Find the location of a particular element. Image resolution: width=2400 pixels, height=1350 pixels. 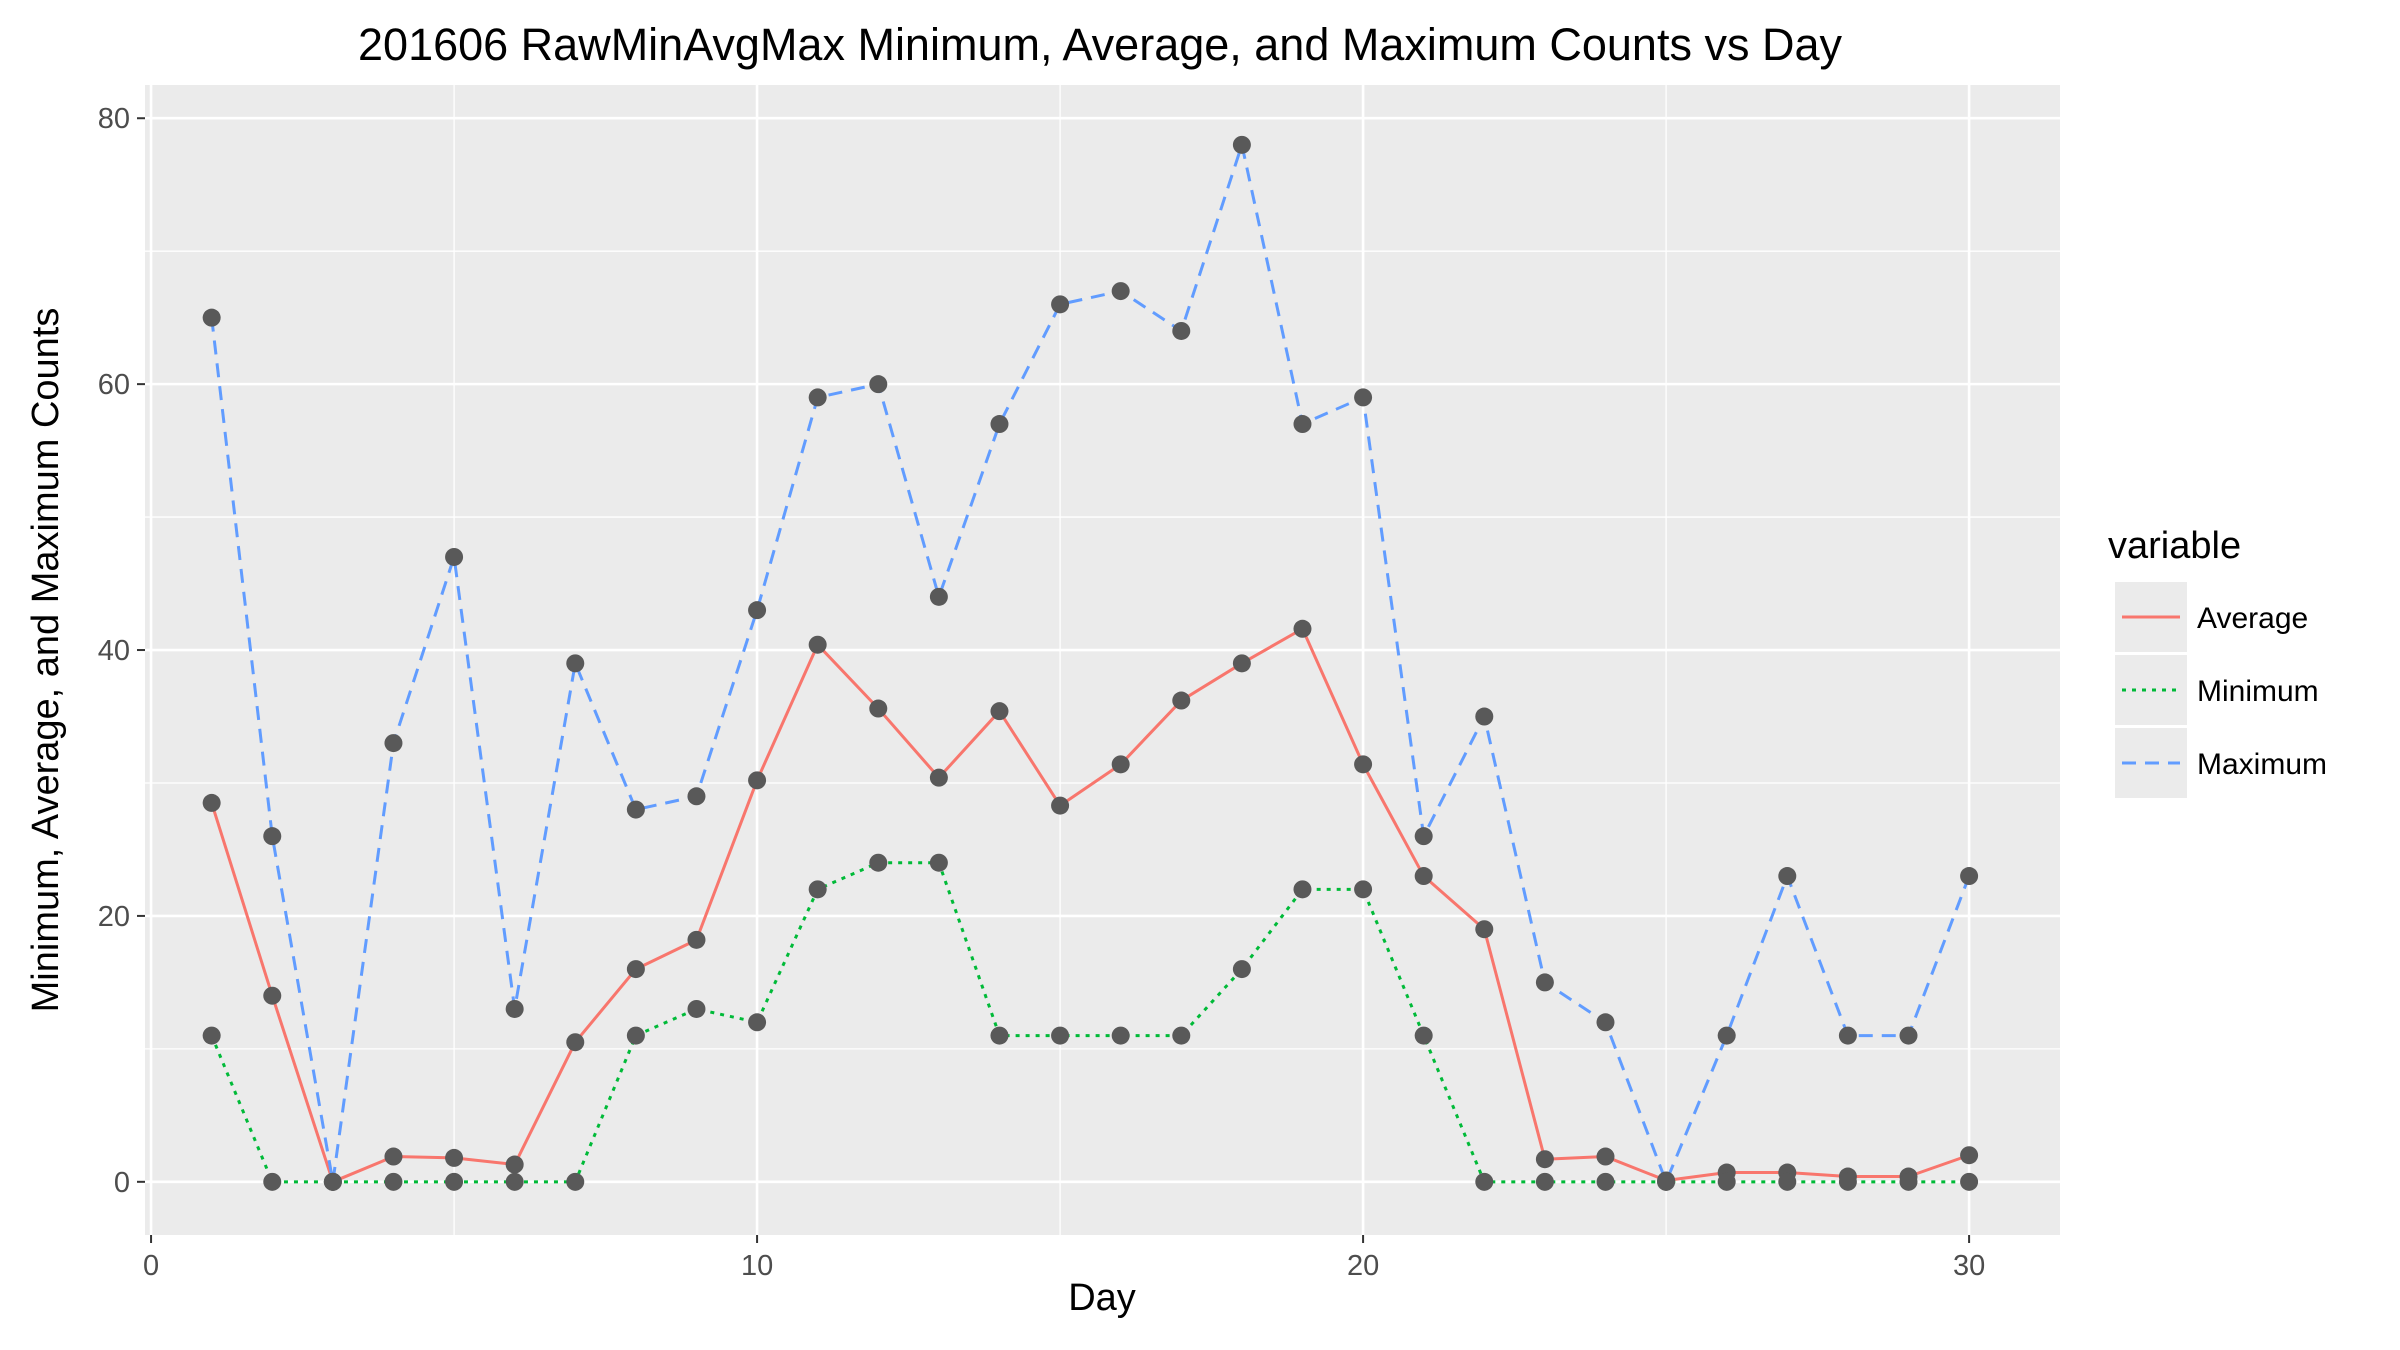

x-axis-title: Day is located at coordinates (1102, 1298).